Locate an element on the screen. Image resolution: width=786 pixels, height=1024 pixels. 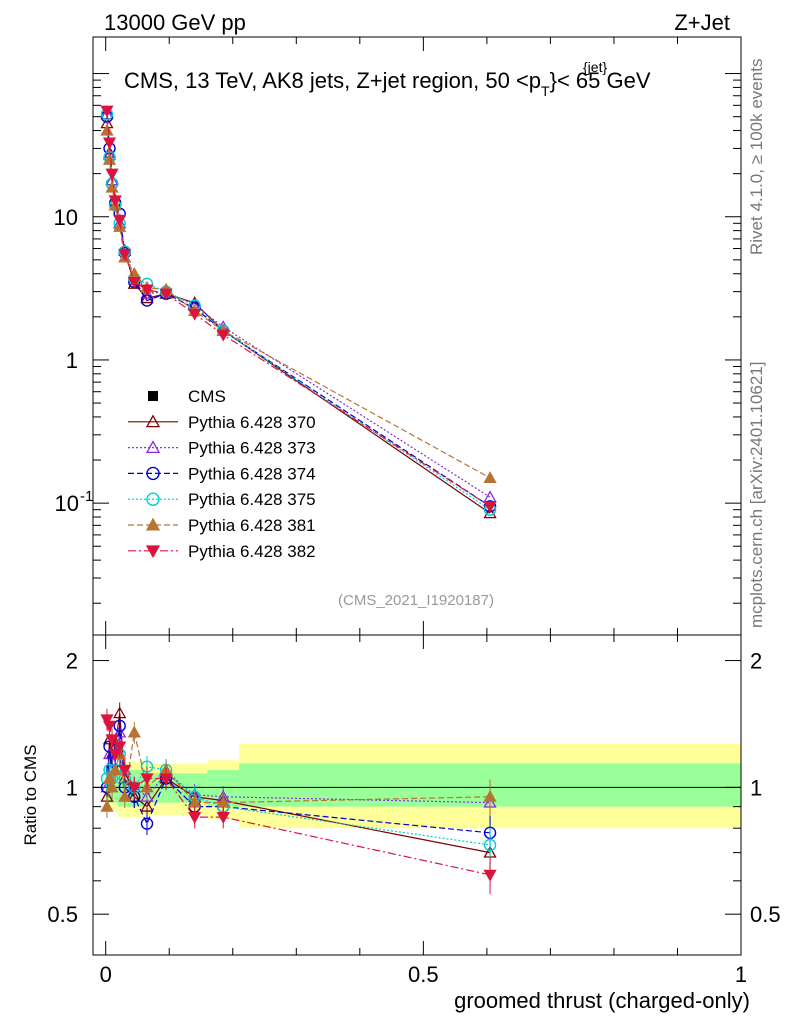
x-tick-label: 0 is located at coordinates (106, 974).